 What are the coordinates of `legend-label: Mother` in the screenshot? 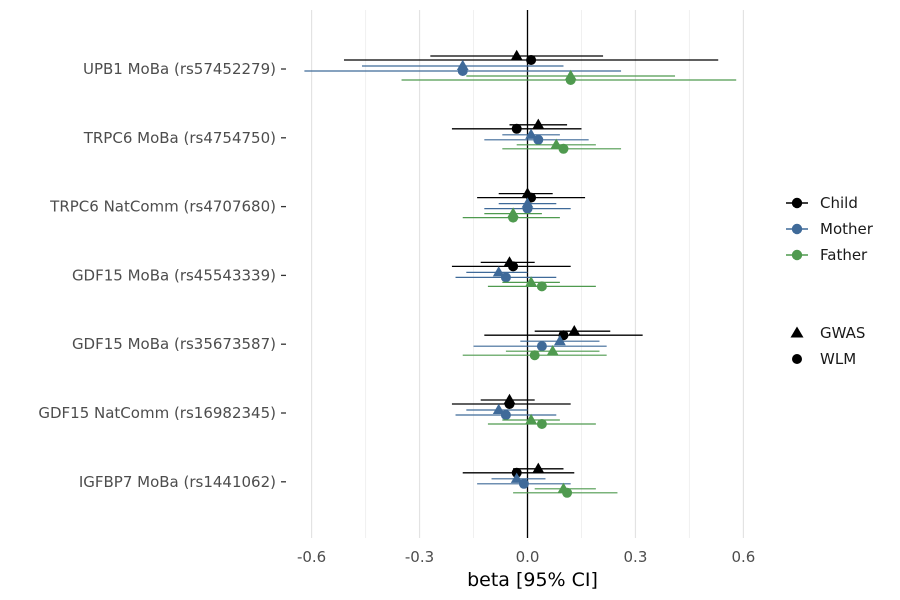 It's located at (847, 229).